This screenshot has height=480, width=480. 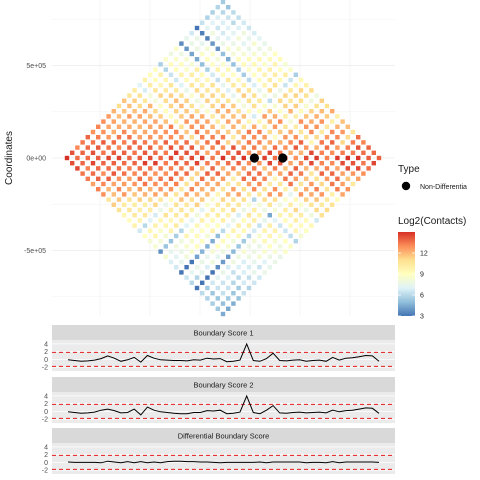 I want to click on track-strip, so click(x=223, y=435).